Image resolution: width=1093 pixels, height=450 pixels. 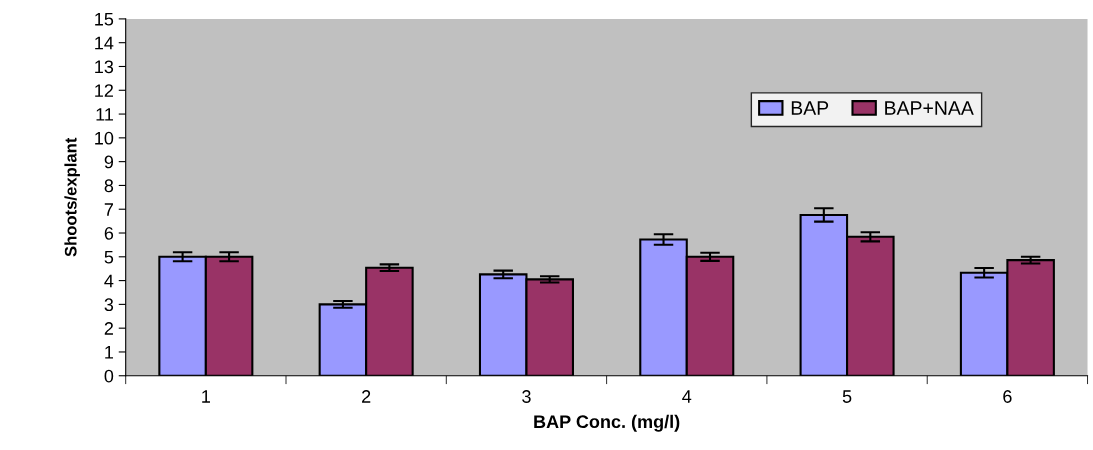 What do you see at coordinates (109, 305) in the screenshot?
I see `y-tick-label: 3` at bounding box center [109, 305].